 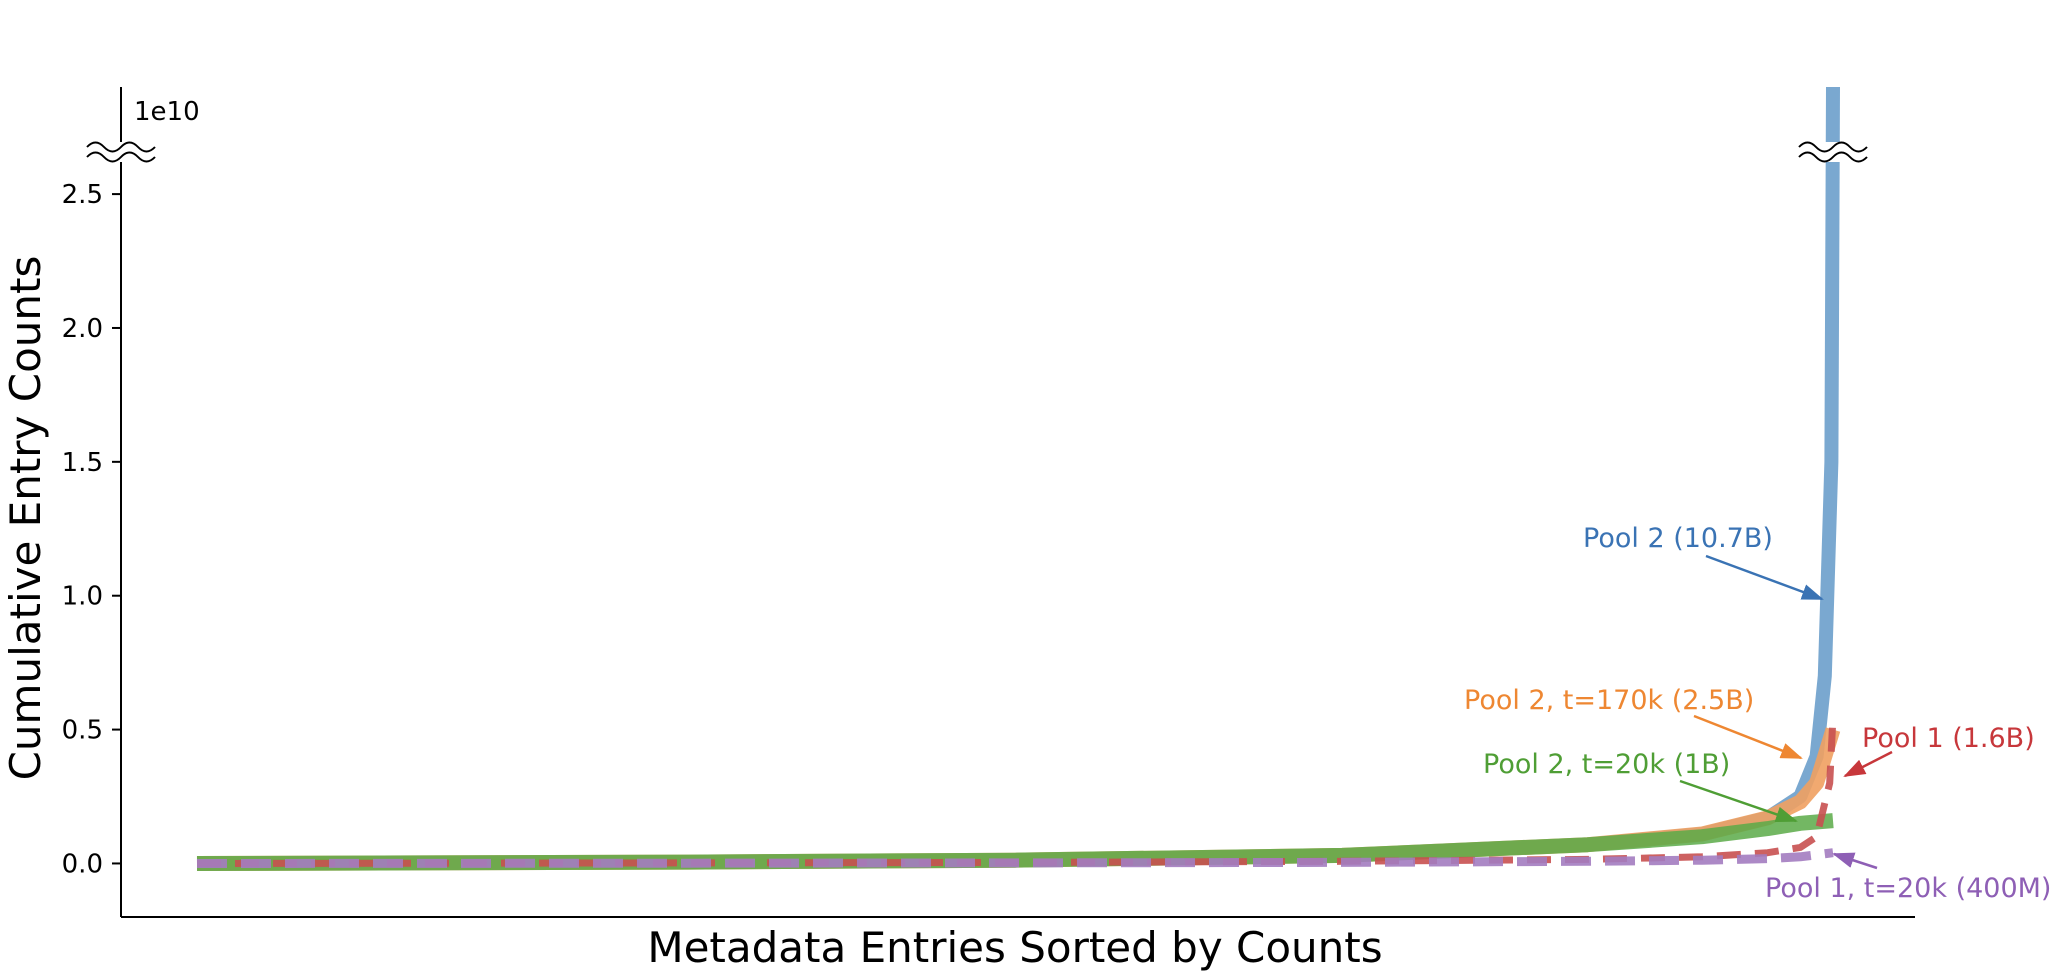 I want to click on annotation-arrow-pool2-t20k, so click(x=1738, y=801).